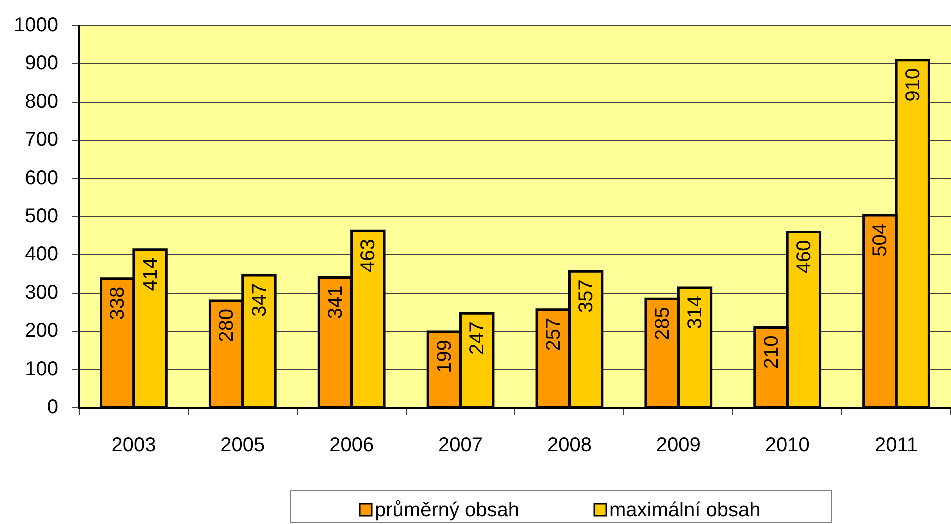  What do you see at coordinates (553, 335) in the screenshot?
I see `data-label: 257` at bounding box center [553, 335].